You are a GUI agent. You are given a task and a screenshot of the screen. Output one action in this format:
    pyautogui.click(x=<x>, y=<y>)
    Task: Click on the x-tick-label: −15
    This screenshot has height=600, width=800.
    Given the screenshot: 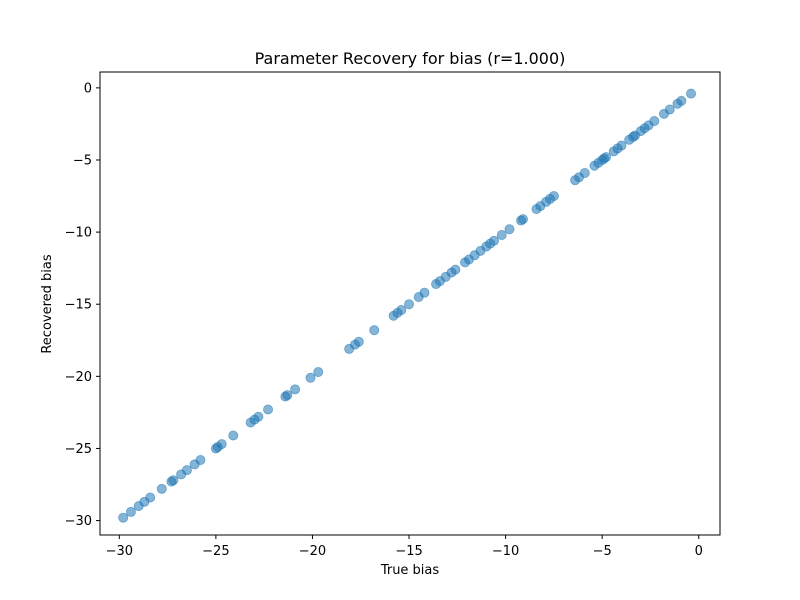 What is the action you would take?
    pyautogui.click(x=408, y=551)
    